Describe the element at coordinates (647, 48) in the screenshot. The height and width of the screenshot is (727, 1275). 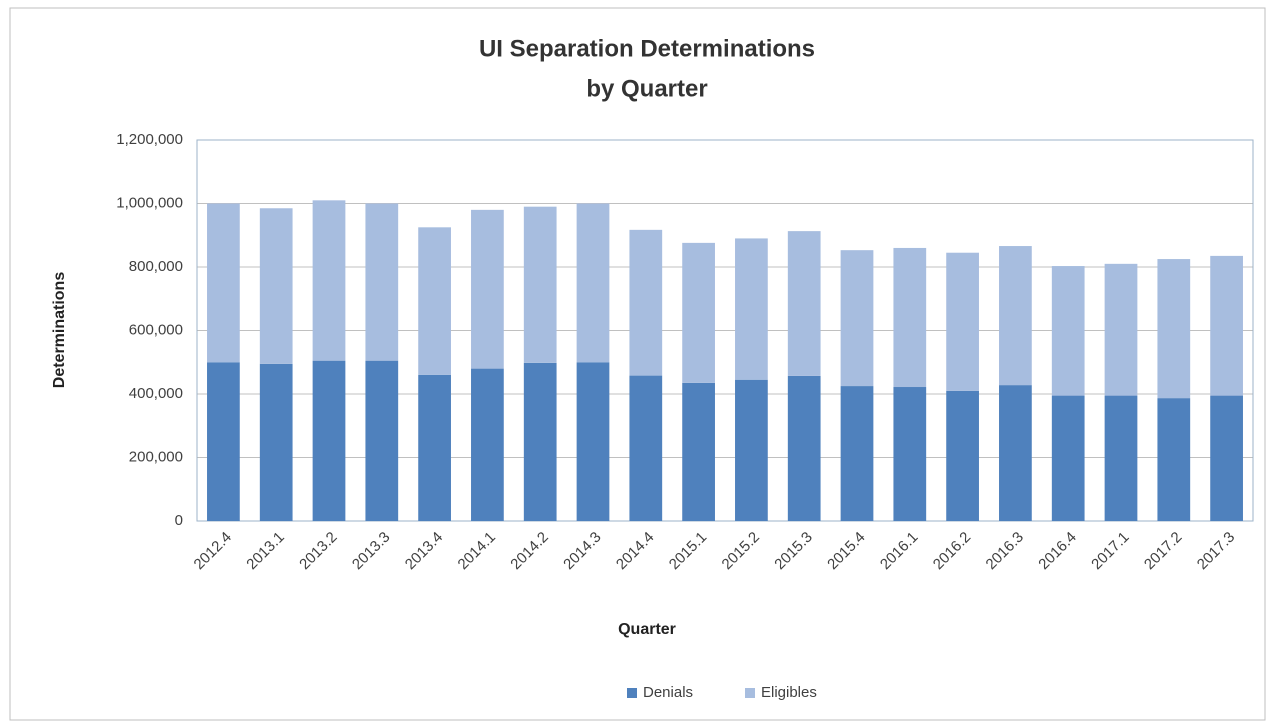
I see `chart-title: UI Separation Determinations` at that location.